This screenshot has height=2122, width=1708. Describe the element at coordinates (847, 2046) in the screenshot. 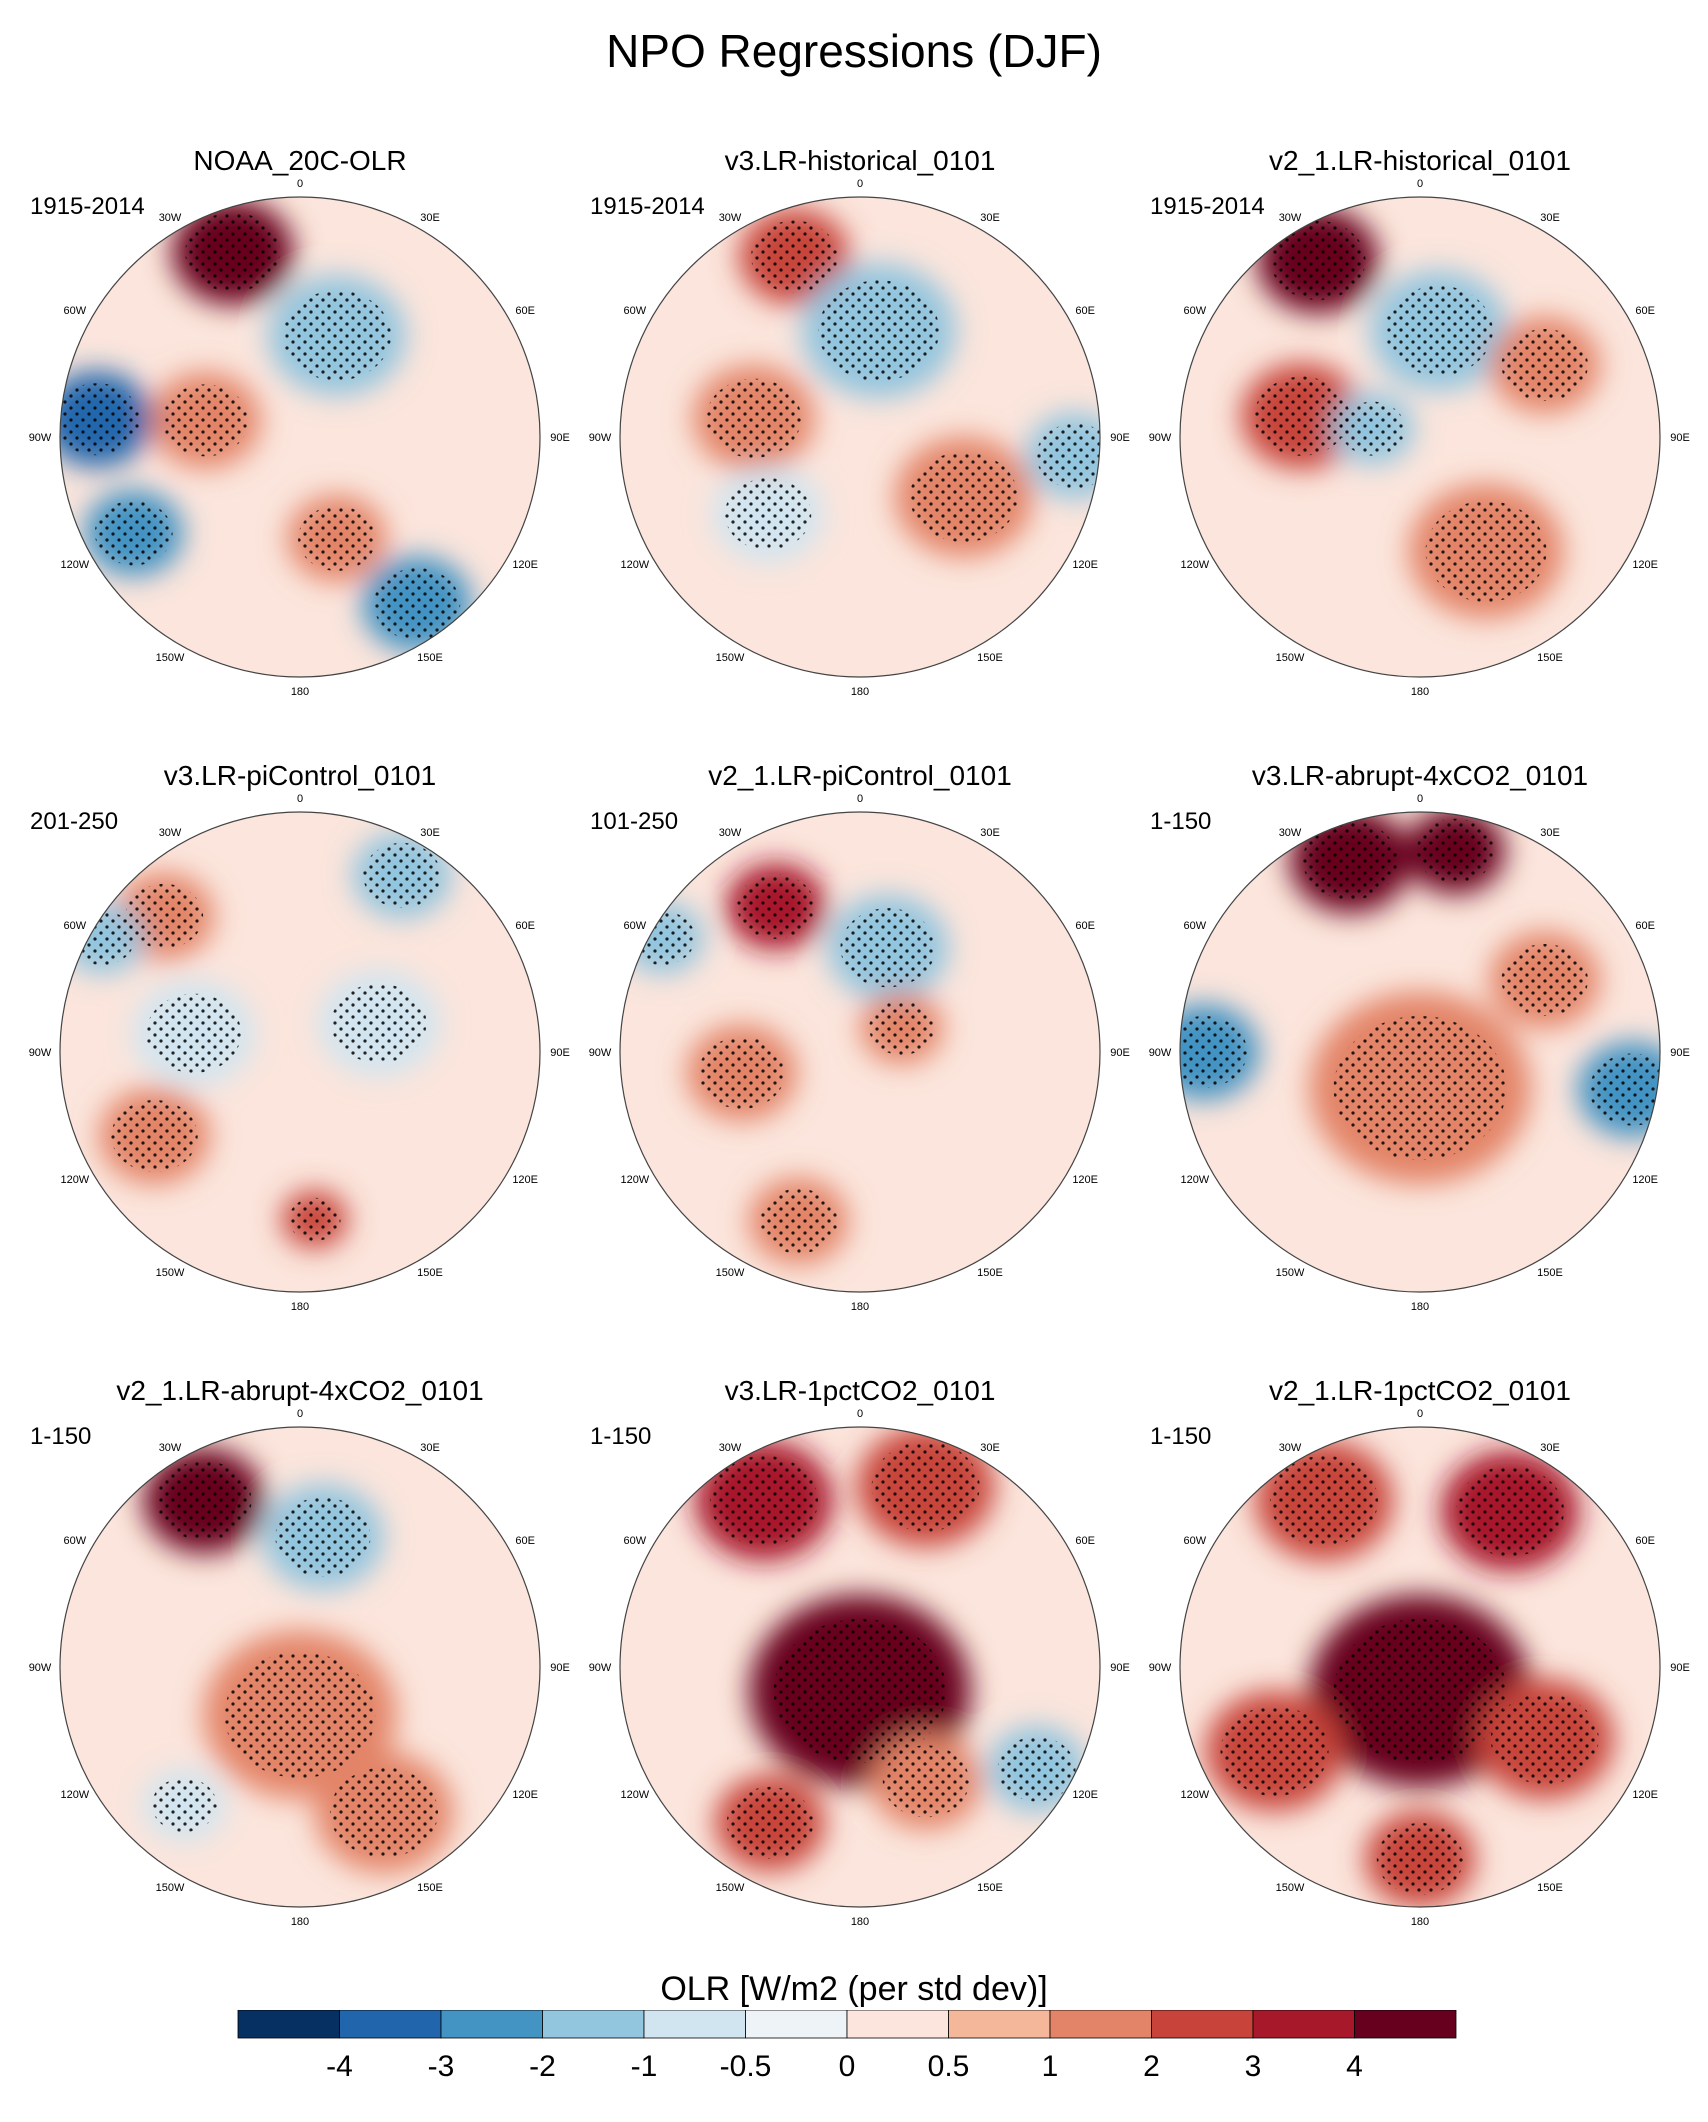

I see `colorbar: -4 -3 -2 -1 -0.5 0 0.5 1 2 3 4` at that location.